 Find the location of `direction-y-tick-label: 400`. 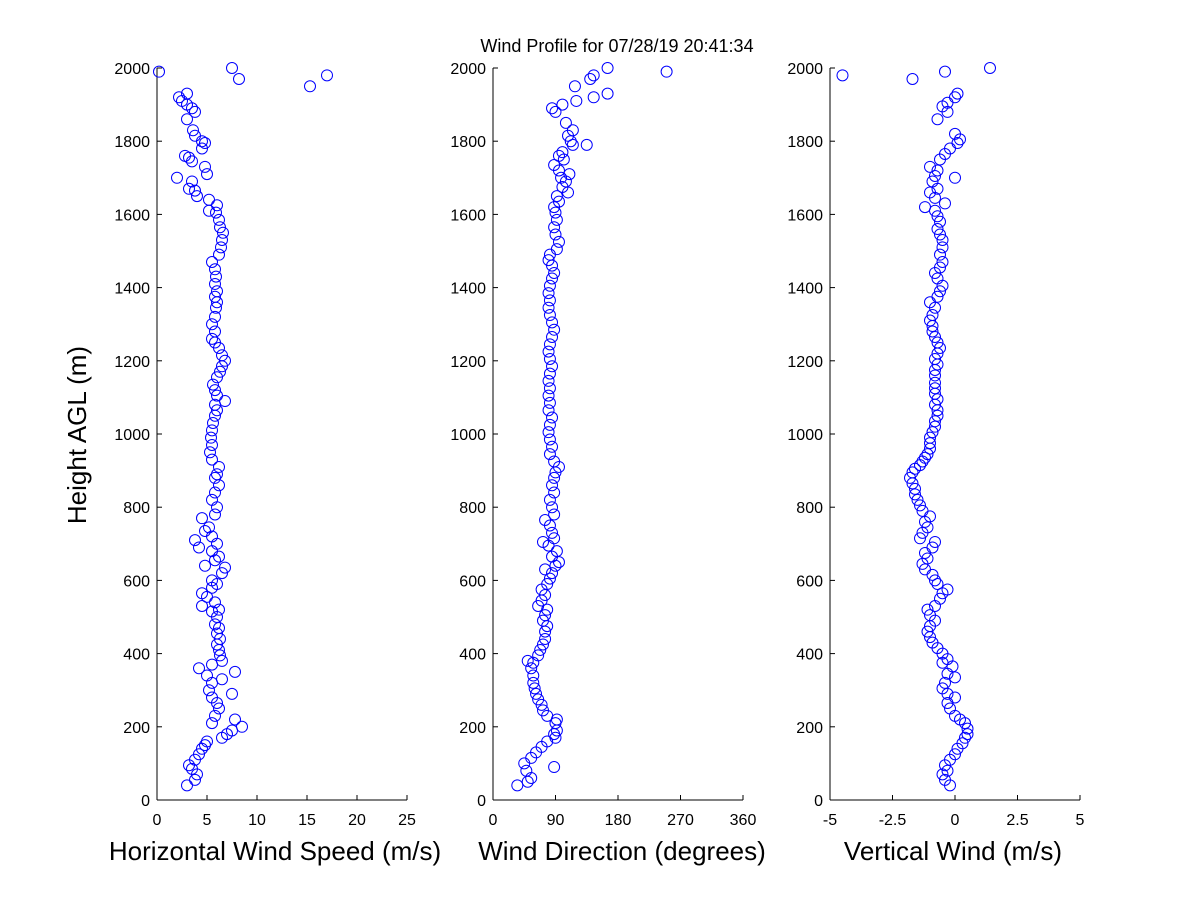

direction-y-tick-label: 400 is located at coordinates (472, 655).